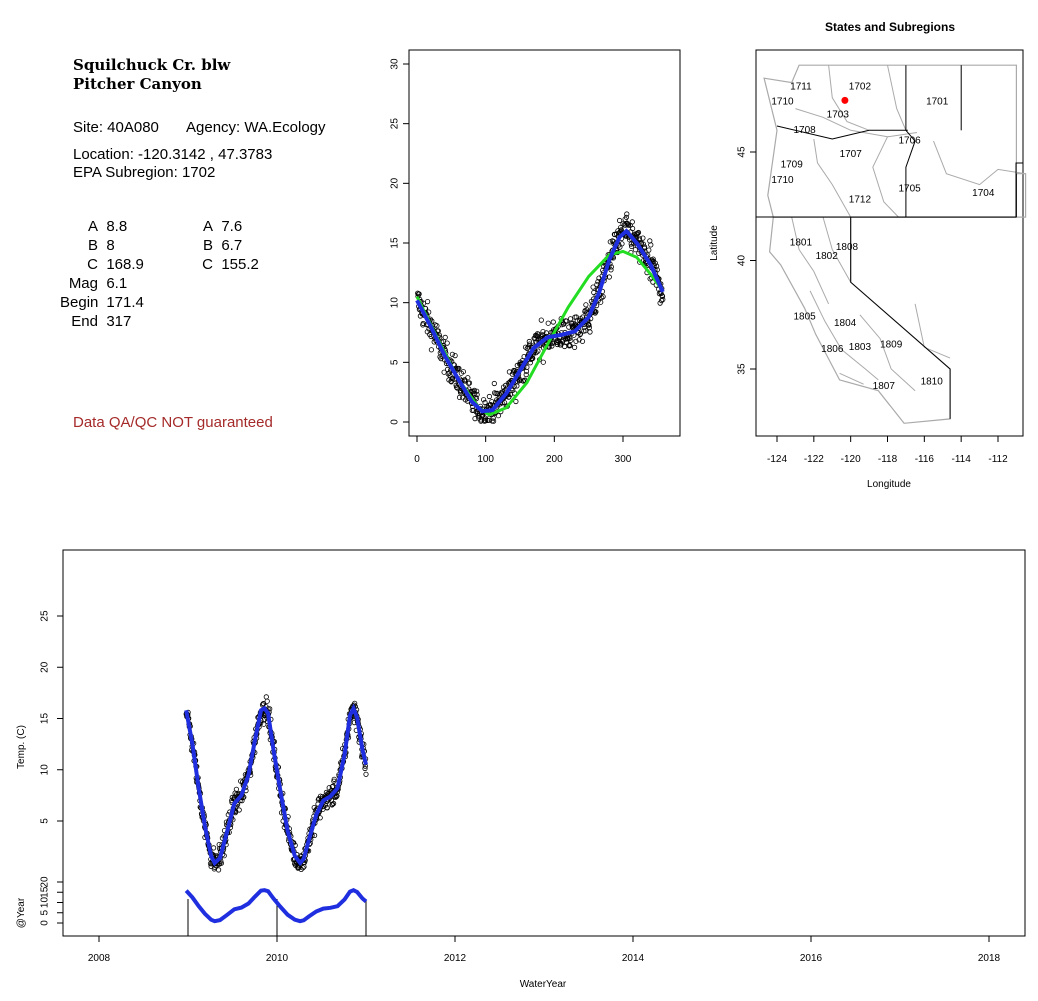 The image size is (1038, 1001). Describe the element at coordinates (99, 958) in the screenshot. I see `x-tick-label: 2008` at that location.